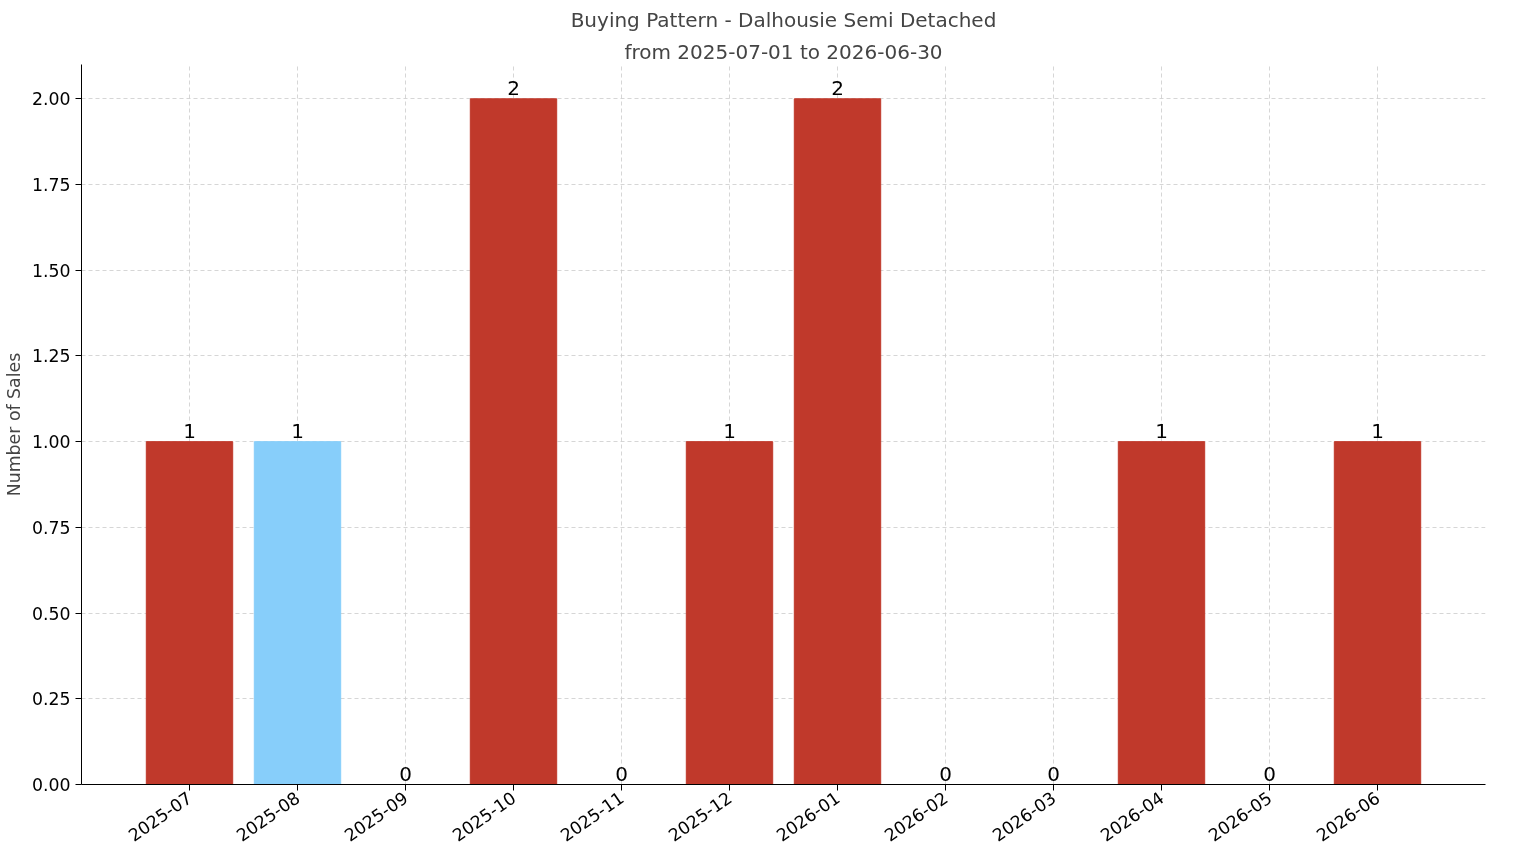  I want to click on y-tick-label: 0.25, so click(51, 699).